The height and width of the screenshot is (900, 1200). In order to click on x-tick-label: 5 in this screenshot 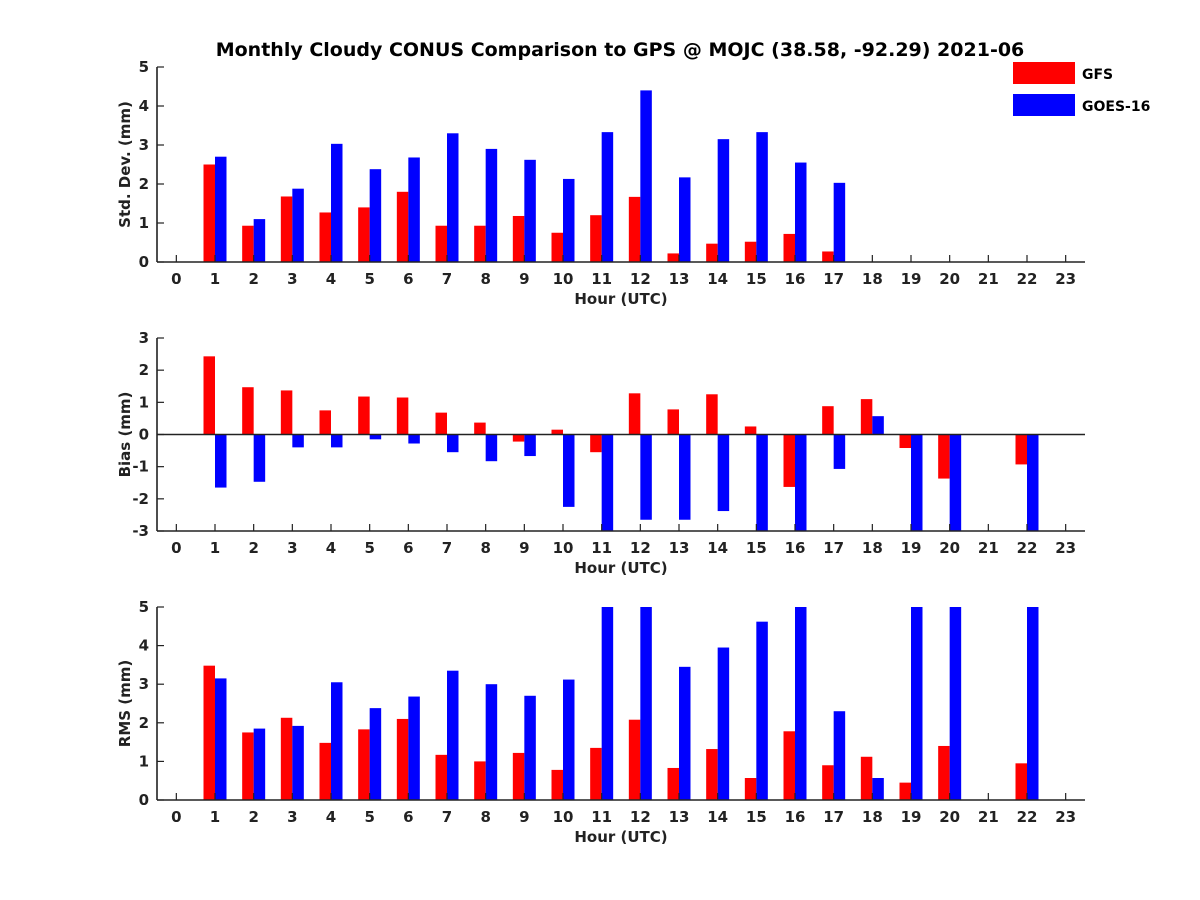, I will do `click(369, 279)`.